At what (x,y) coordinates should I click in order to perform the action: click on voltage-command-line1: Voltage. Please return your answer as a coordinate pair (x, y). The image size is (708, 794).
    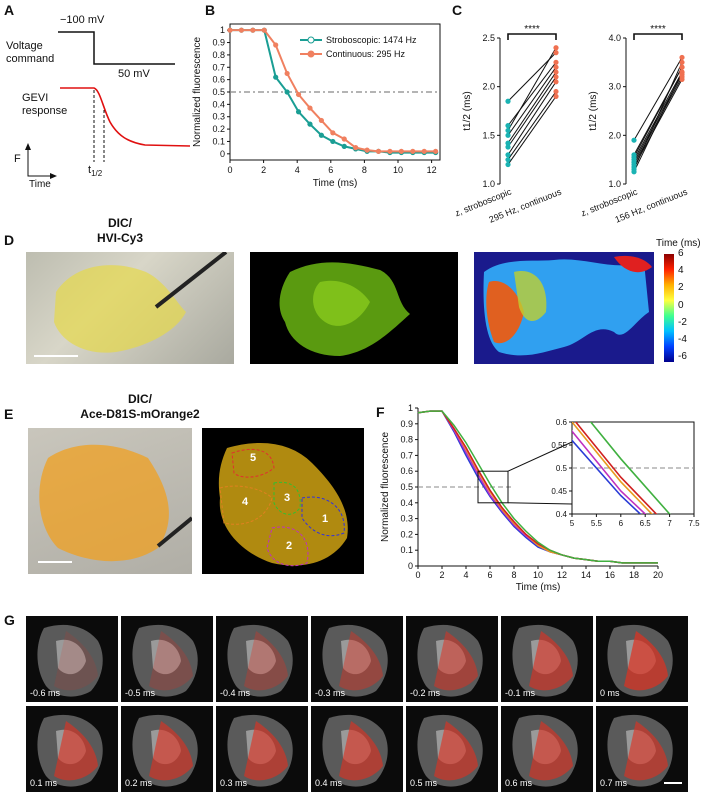
    Looking at the image, I should click on (24, 46).